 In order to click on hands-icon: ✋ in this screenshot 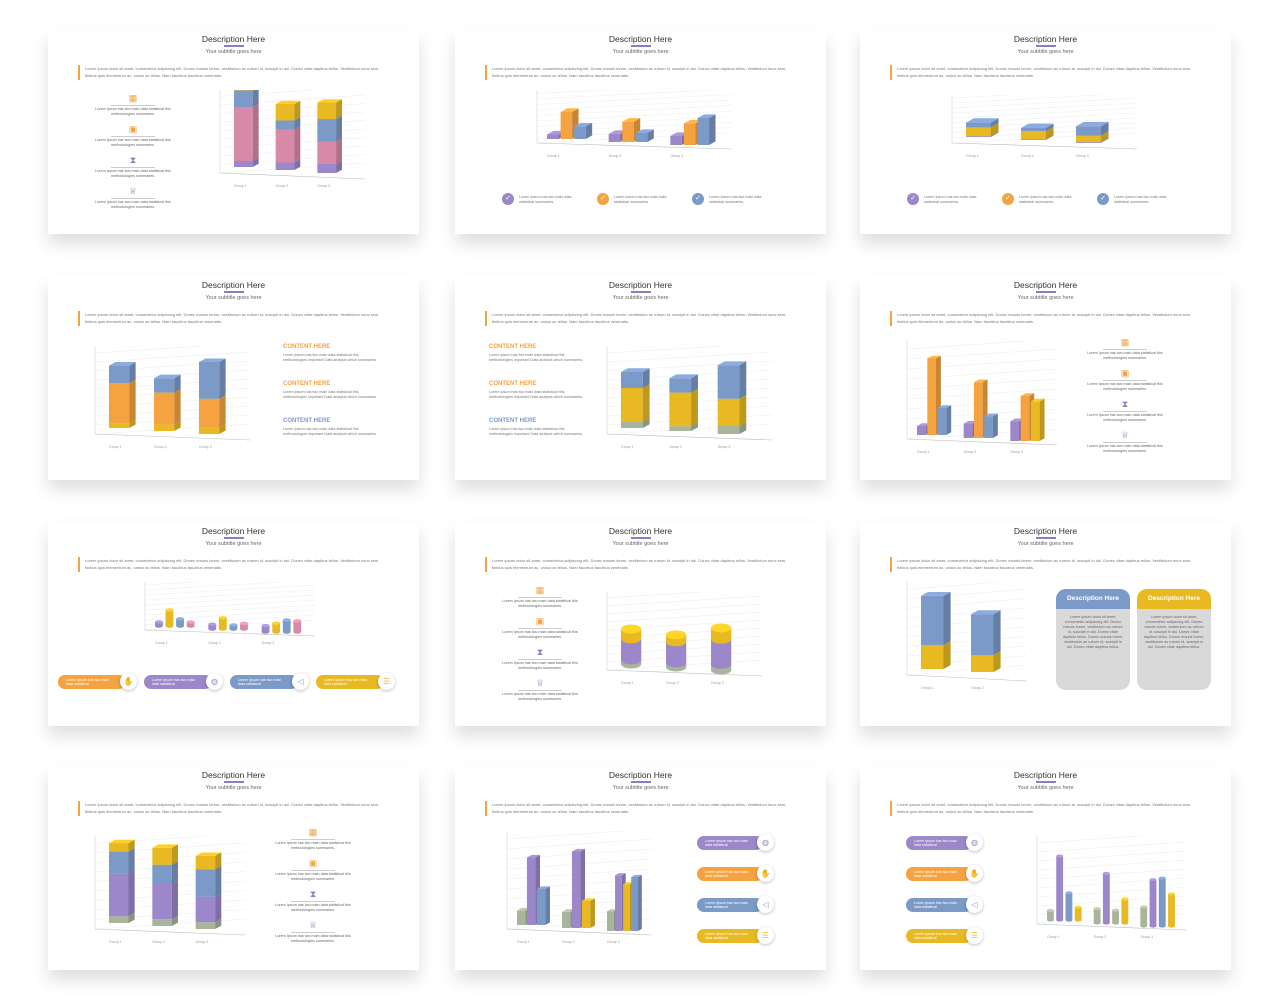, I will do `click(974, 873)`.